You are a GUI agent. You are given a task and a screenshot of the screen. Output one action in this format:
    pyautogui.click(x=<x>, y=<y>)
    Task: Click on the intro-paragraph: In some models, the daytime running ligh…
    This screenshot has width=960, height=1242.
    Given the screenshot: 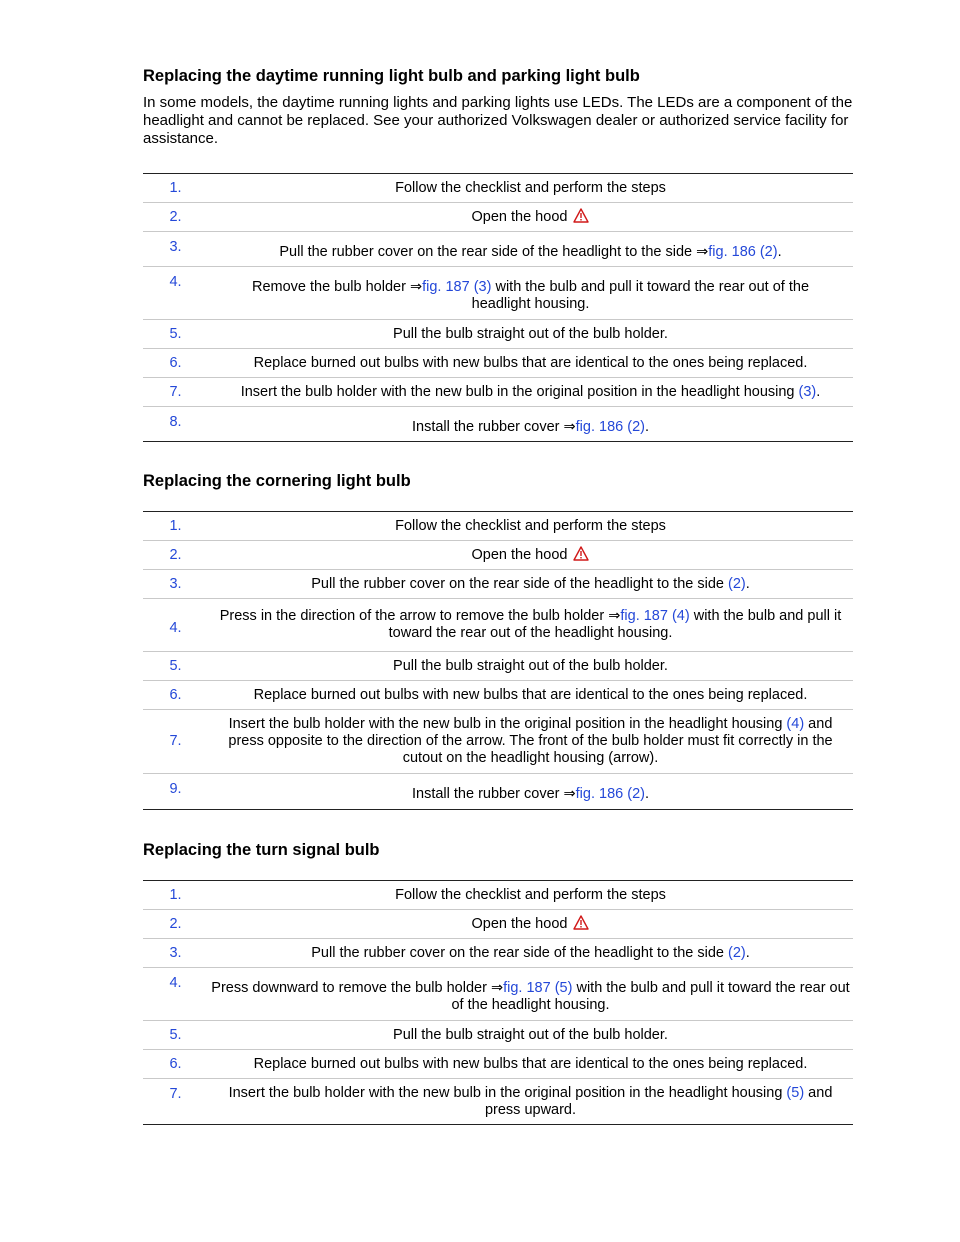 What is the action you would take?
    pyautogui.click(x=498, y=120)
    